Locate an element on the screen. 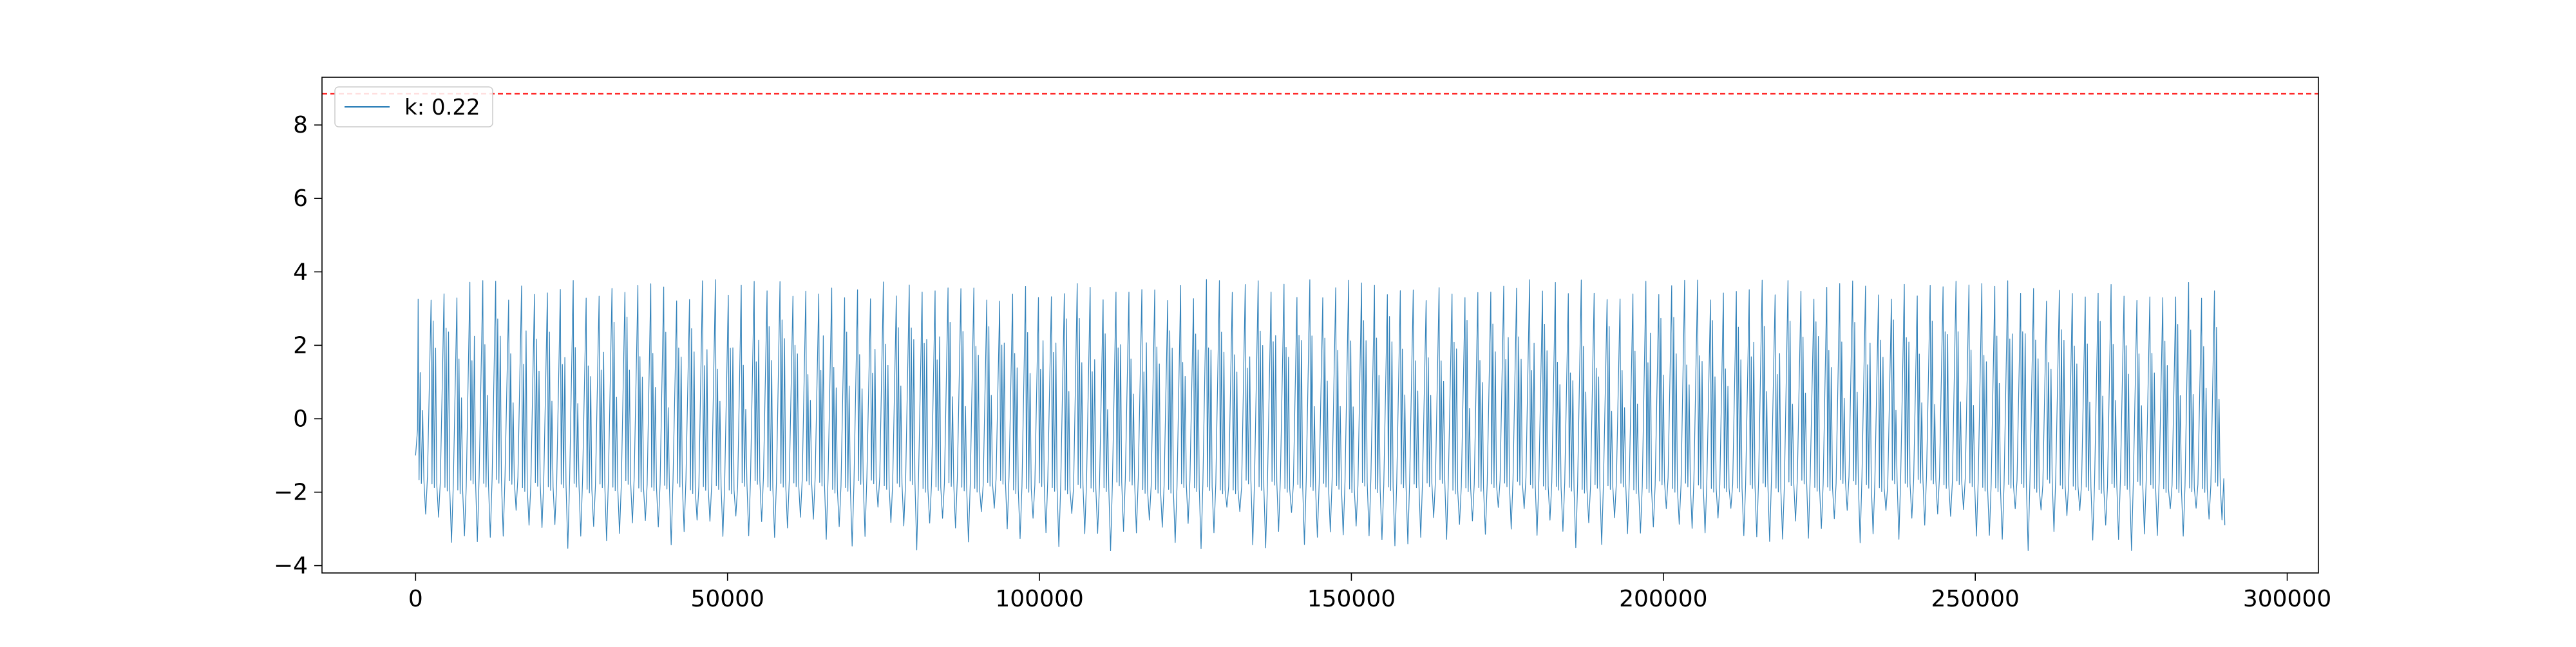  x-axis: 0 50000 100000 150000 200000 250000 300000 is located at coordinates (1370, 593).